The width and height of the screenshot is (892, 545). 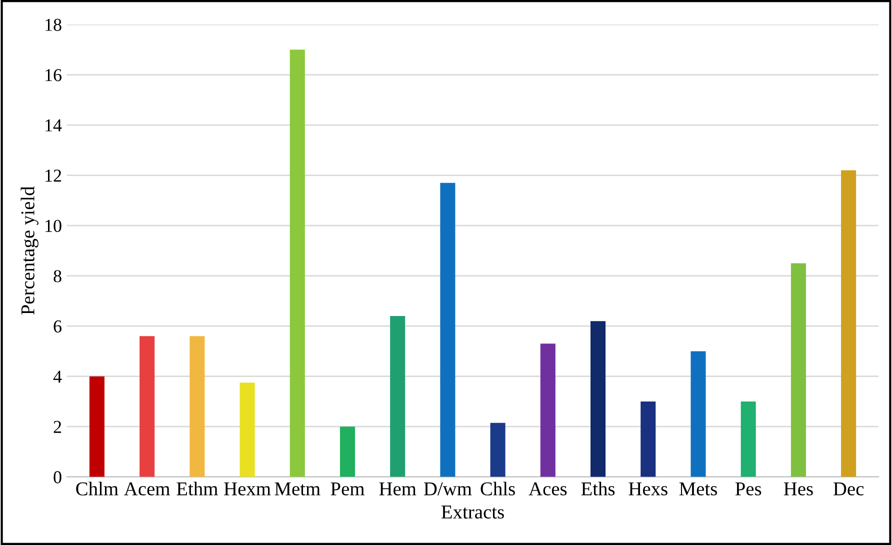 What do you see at coordinates (648, 489) in the screenshot?
I see `x-tick-label: Hexs` at bounding box center [648, 489].